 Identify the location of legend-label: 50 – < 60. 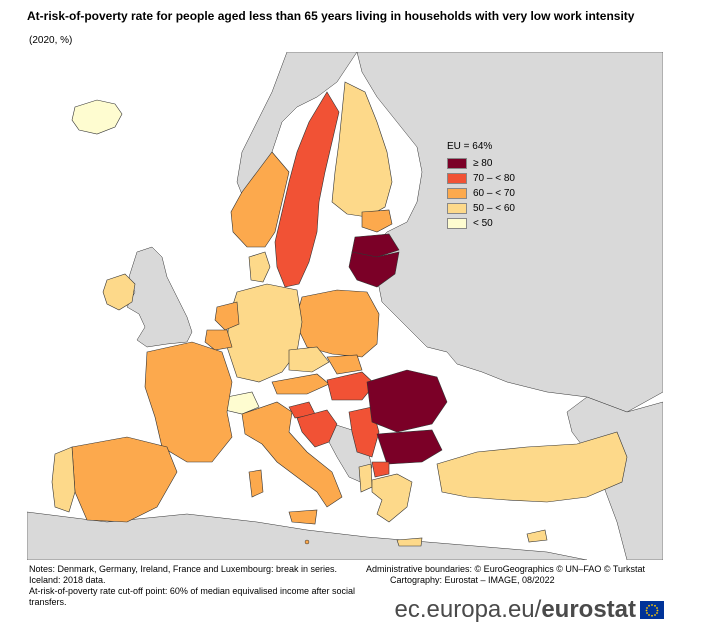
(494, 208).